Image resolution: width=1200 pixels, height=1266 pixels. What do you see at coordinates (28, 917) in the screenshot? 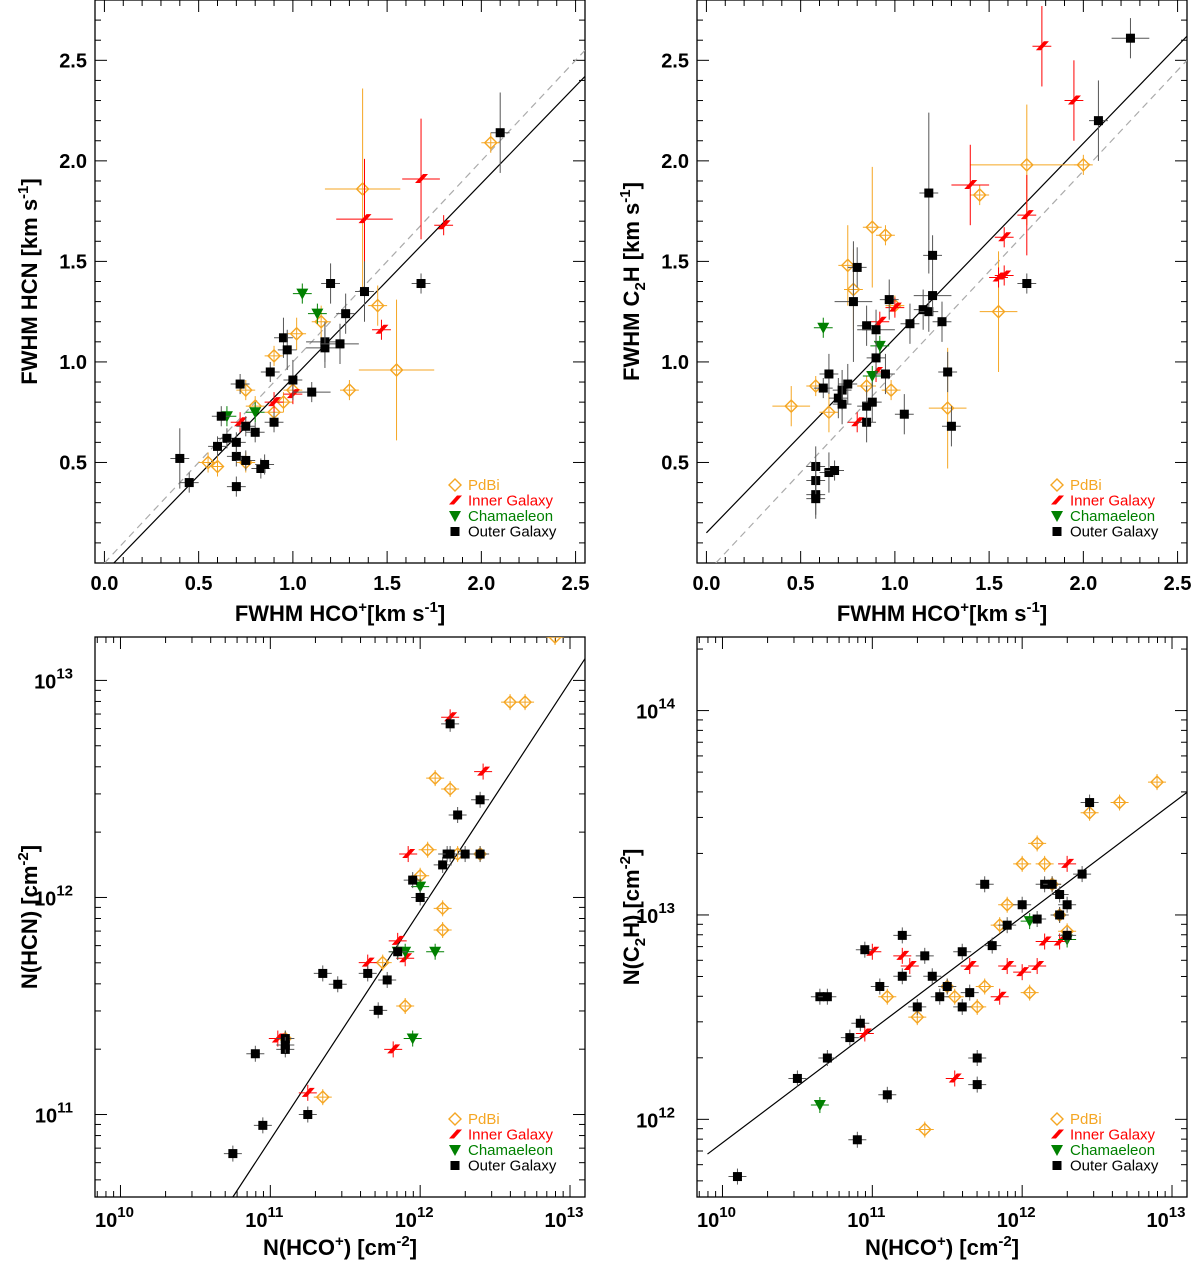
I see `y-axis-label: N(HCN) [cm-2 ]` at bounding box center [28, 917].